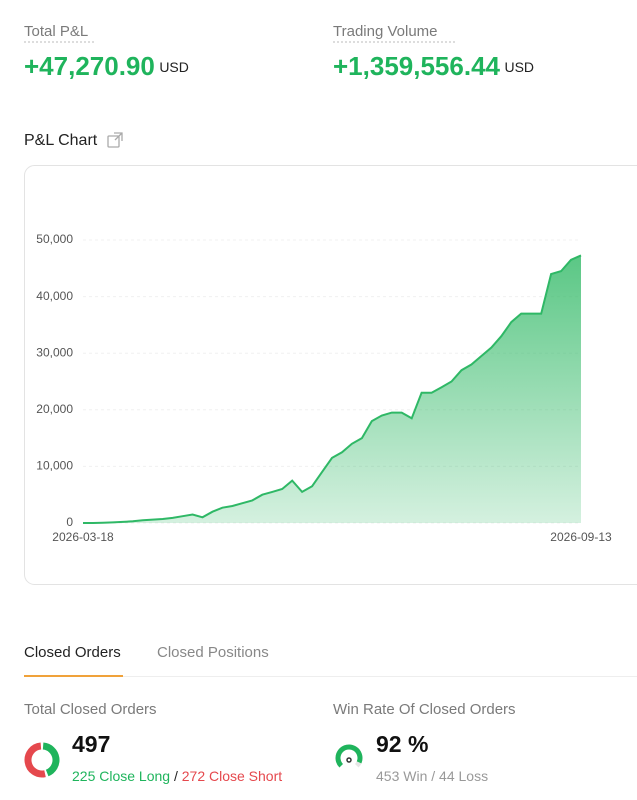 Image resolution: width=637 pixels, height=800 pixels. I want to click on summary-label: Total P&L, so click(56, 31).